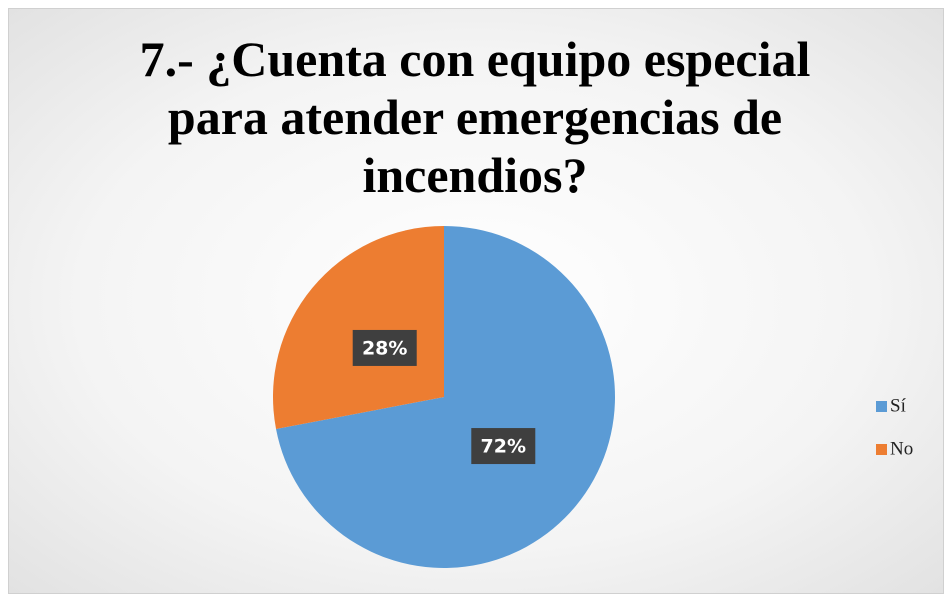 The image size is (952, 597). What do you see at coordinates (901, 448) in the screenshot?
I see `legend-label: No` at bounding box center [901, 448].